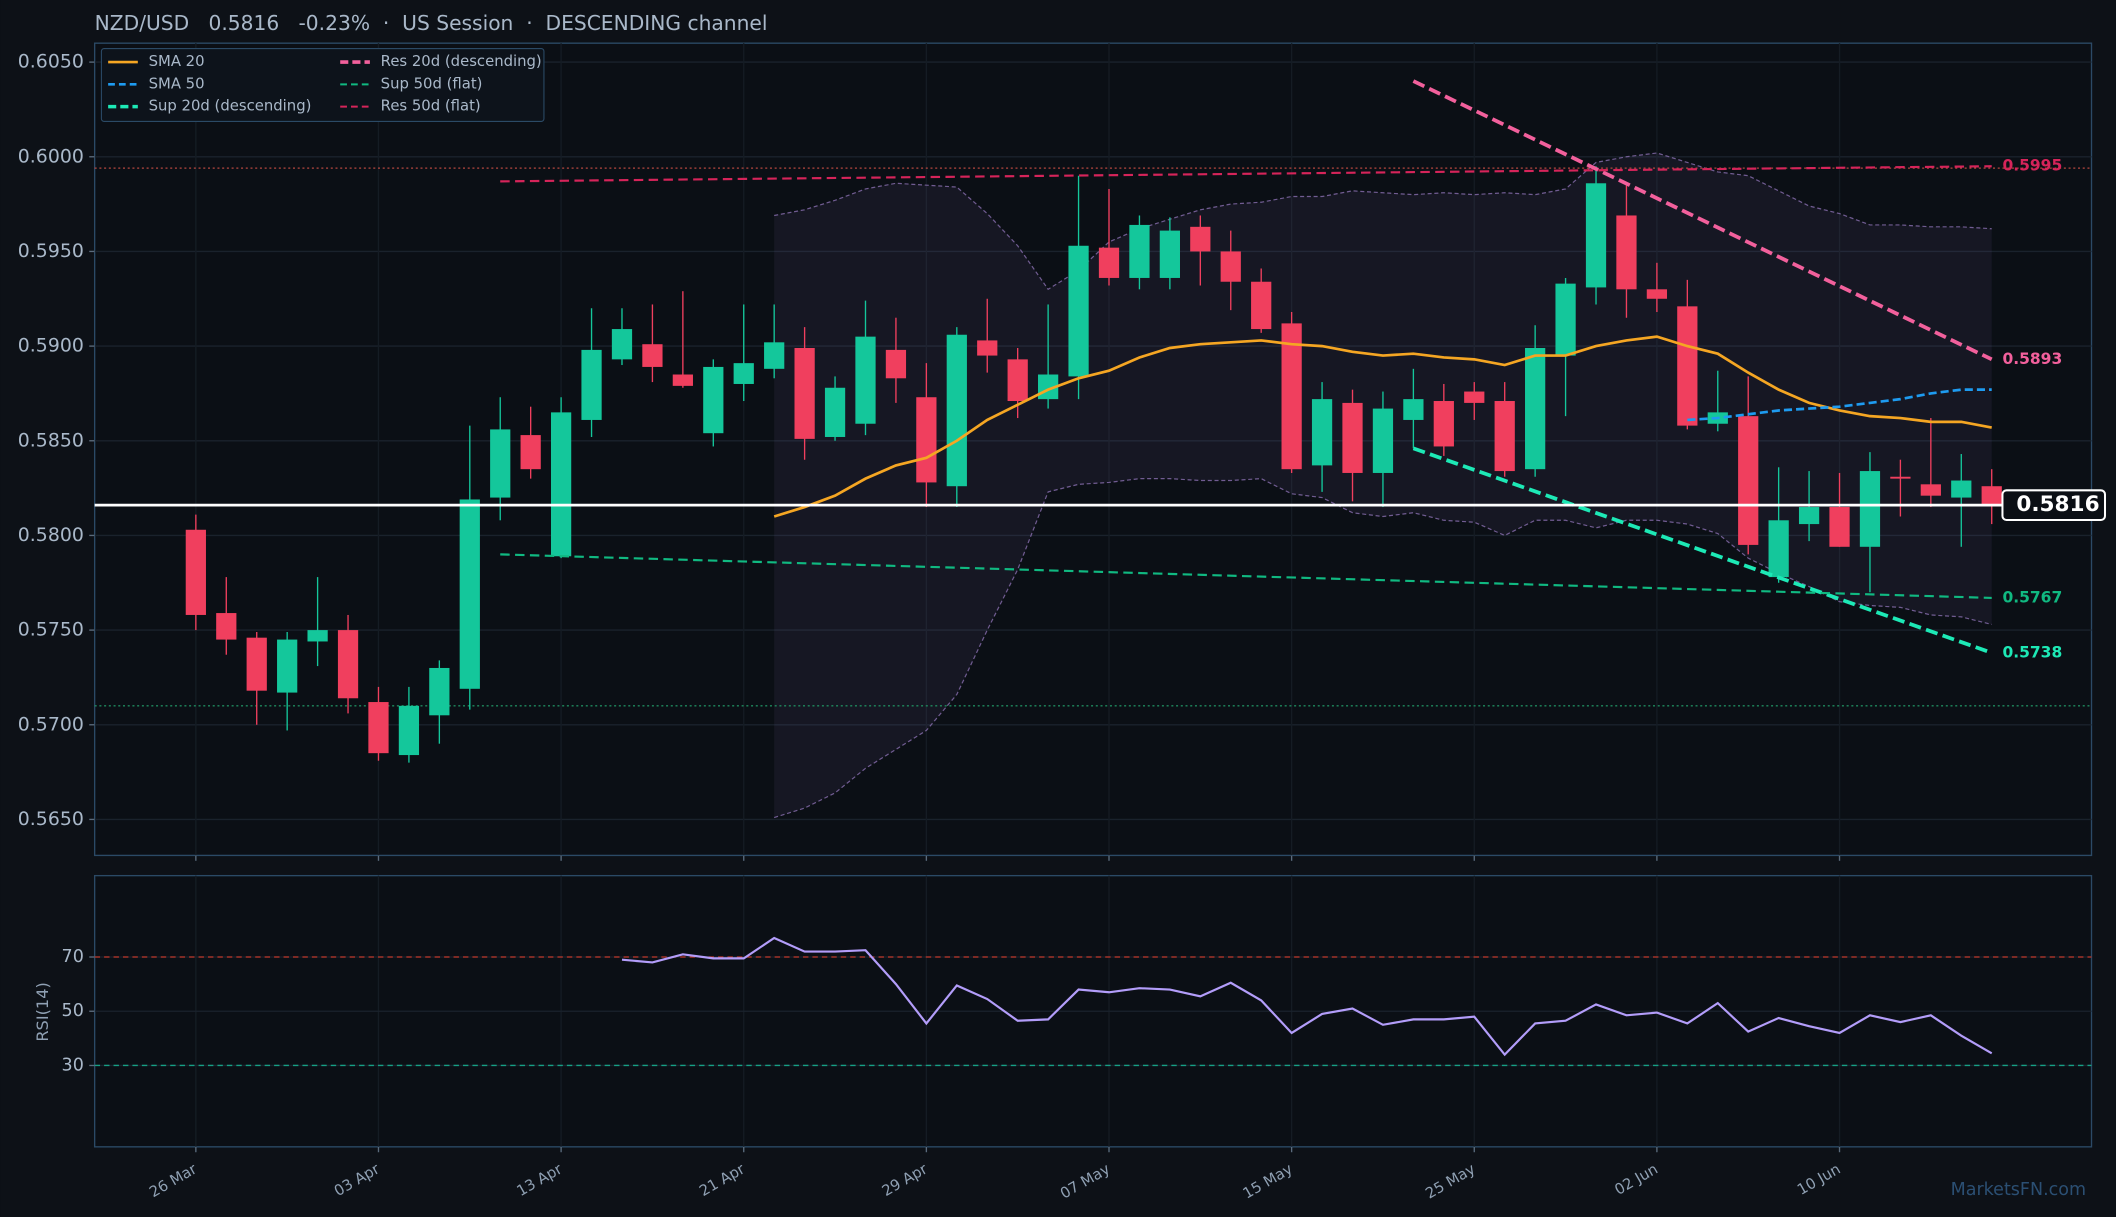  Describe the element at coordinates (51, 62) in the screenshot. I see `y-tick-label: 0.6050` at that location.